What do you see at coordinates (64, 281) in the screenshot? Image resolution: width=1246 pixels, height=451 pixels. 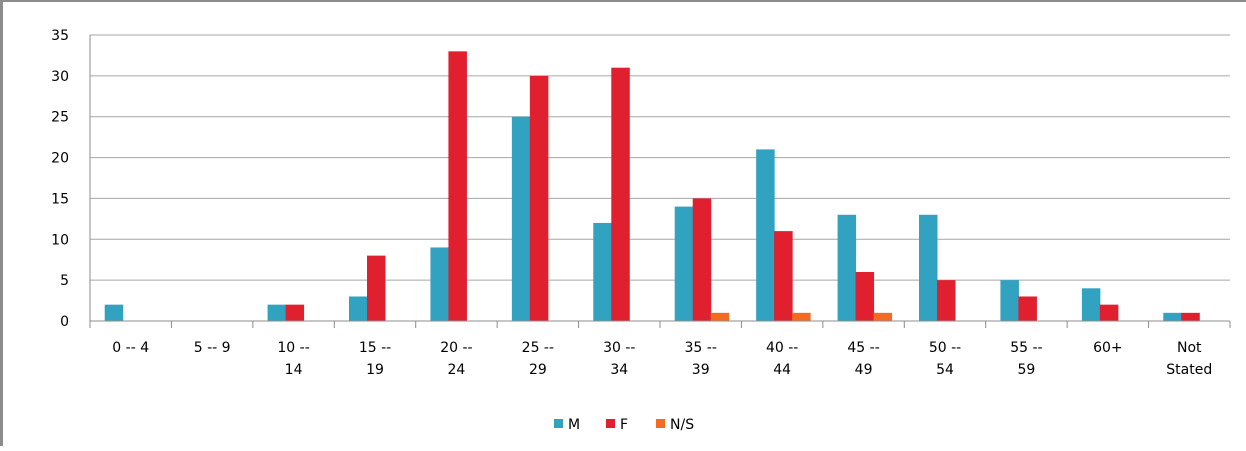 I see `y-tick-label: 5` at bounding box center [64, 281].